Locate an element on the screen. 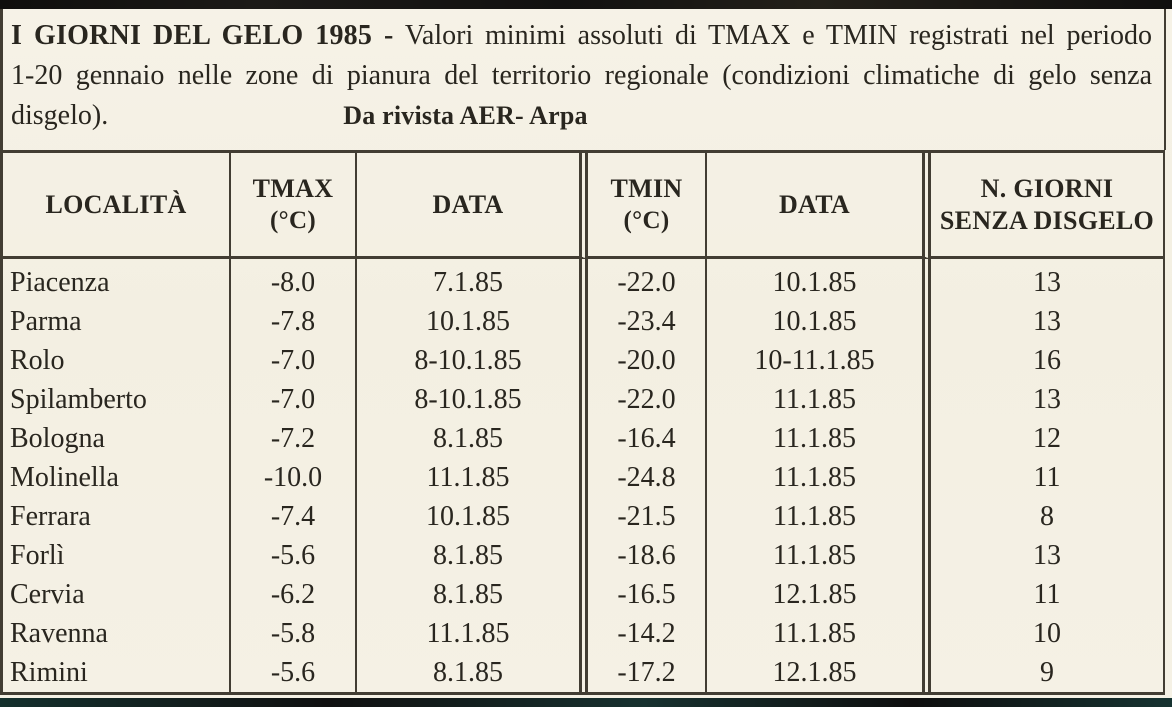 This screenshot has width=1172, height=707. header-data-tmax-label: DATA is located at coordinates (468, 204).